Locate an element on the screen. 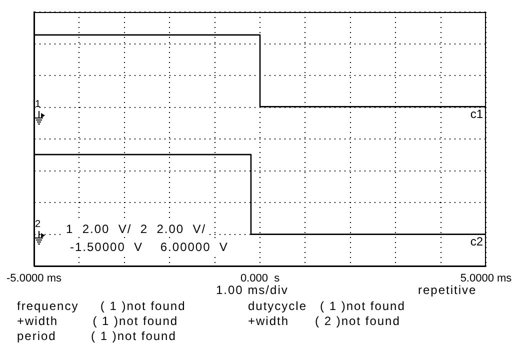 This screenshot has height=350, width=520. text: dutycycle ( 1 )not found is located at coordinates (327, 306).